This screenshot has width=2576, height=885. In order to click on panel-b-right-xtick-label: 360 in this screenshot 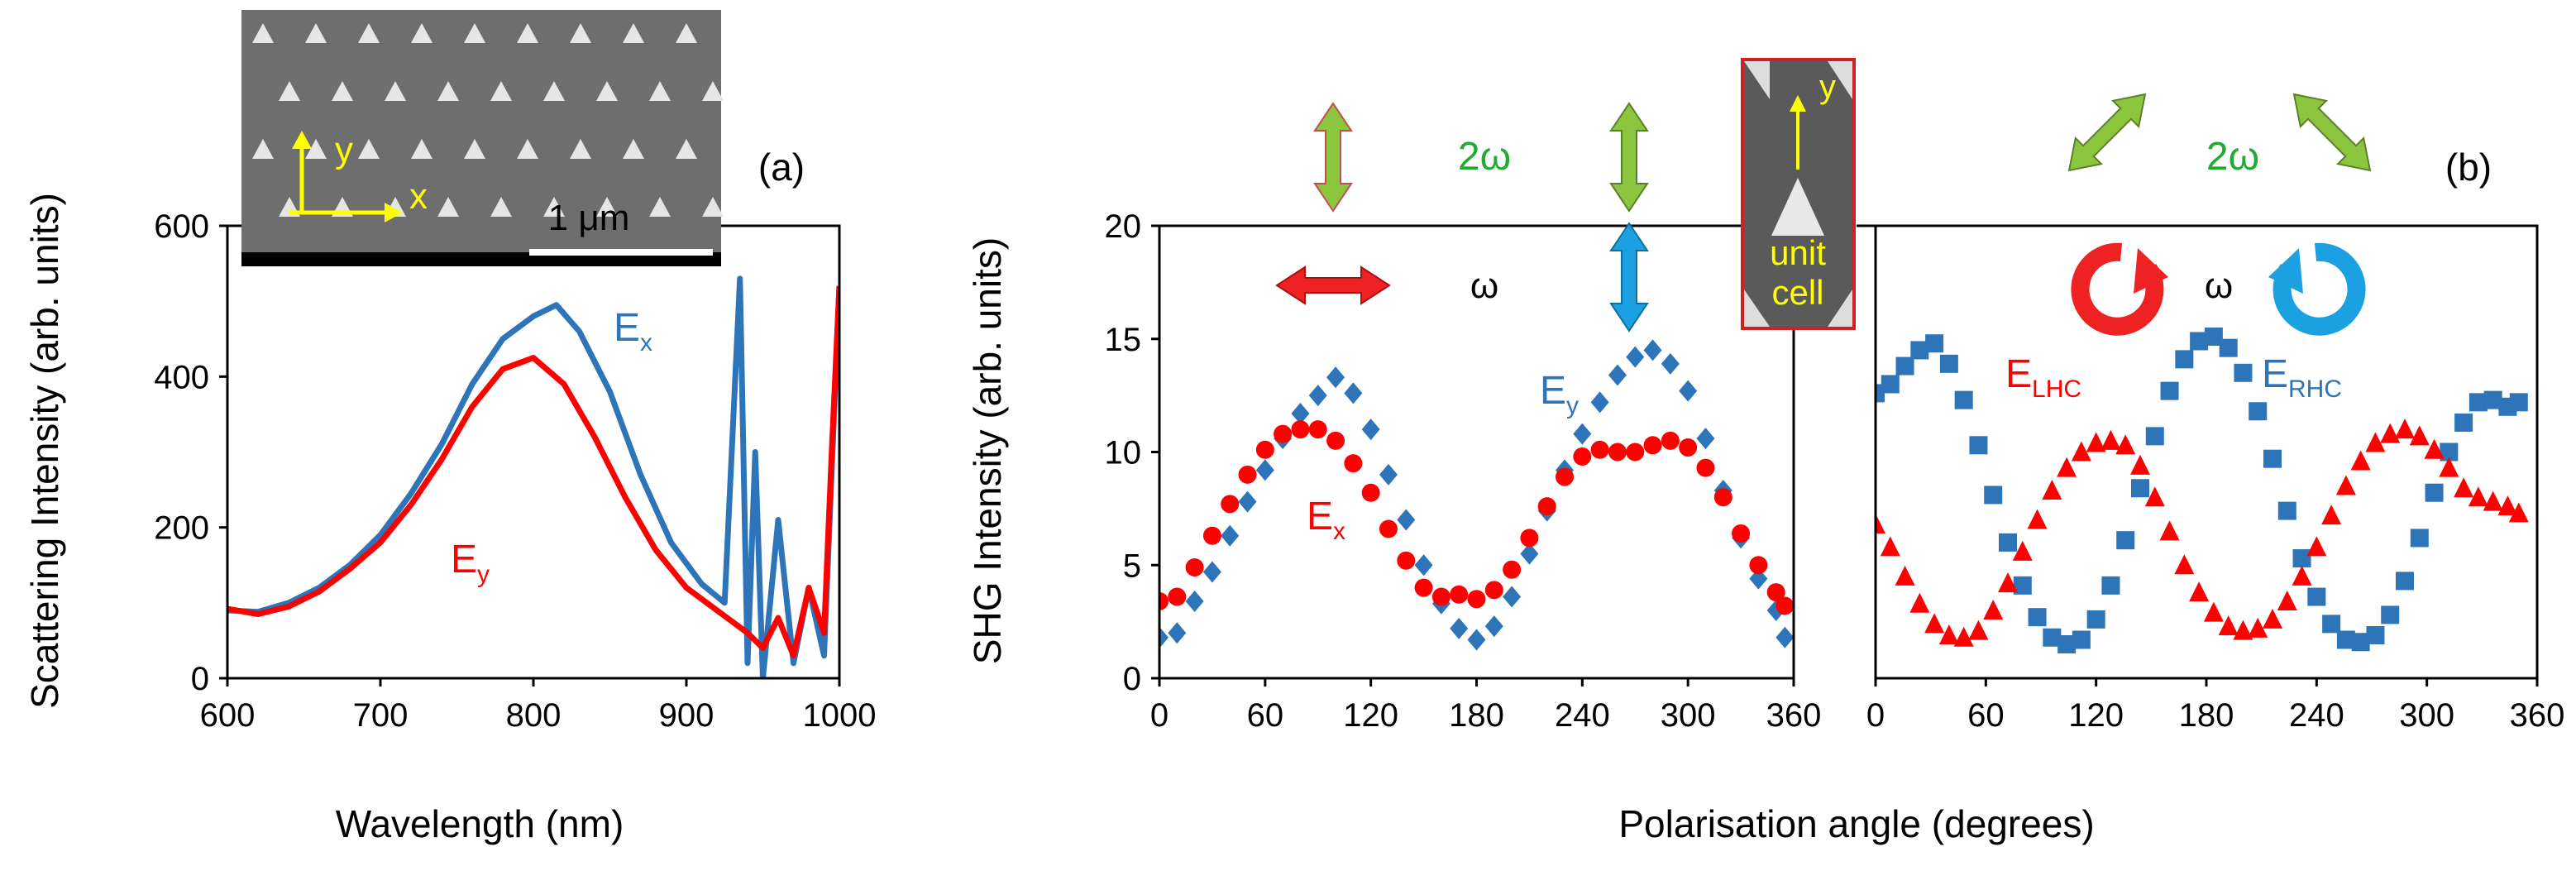, I will do `click(2537, 715)`.